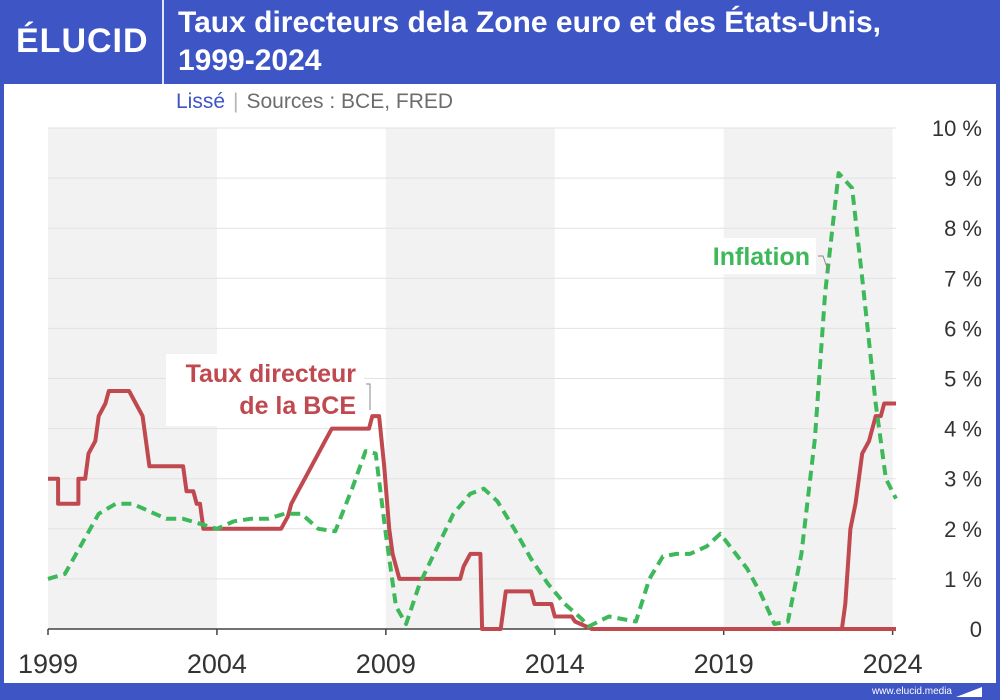 The width and height of the screenshot is (1000, 700). I want to click on x-tick-label: 2019, so click(724, 664).